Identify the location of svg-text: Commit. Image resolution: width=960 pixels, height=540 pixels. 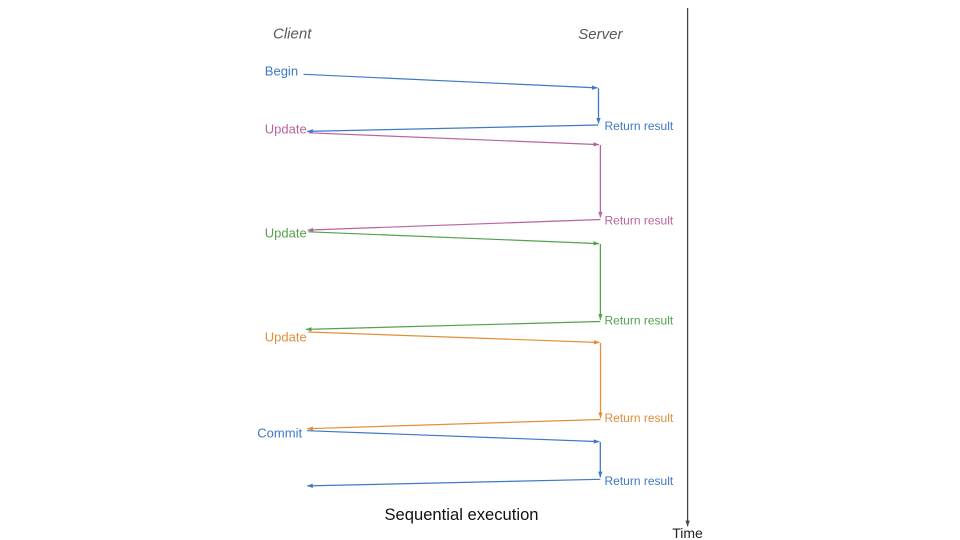
(279, 432).